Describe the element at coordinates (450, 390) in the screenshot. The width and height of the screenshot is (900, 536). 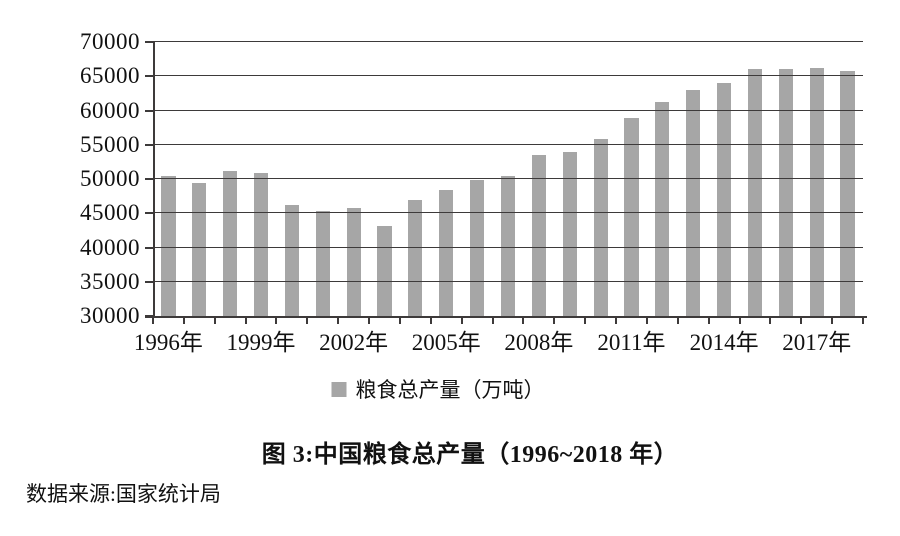
I see `legend-label: 粮食总产量（万吨）` at that location.